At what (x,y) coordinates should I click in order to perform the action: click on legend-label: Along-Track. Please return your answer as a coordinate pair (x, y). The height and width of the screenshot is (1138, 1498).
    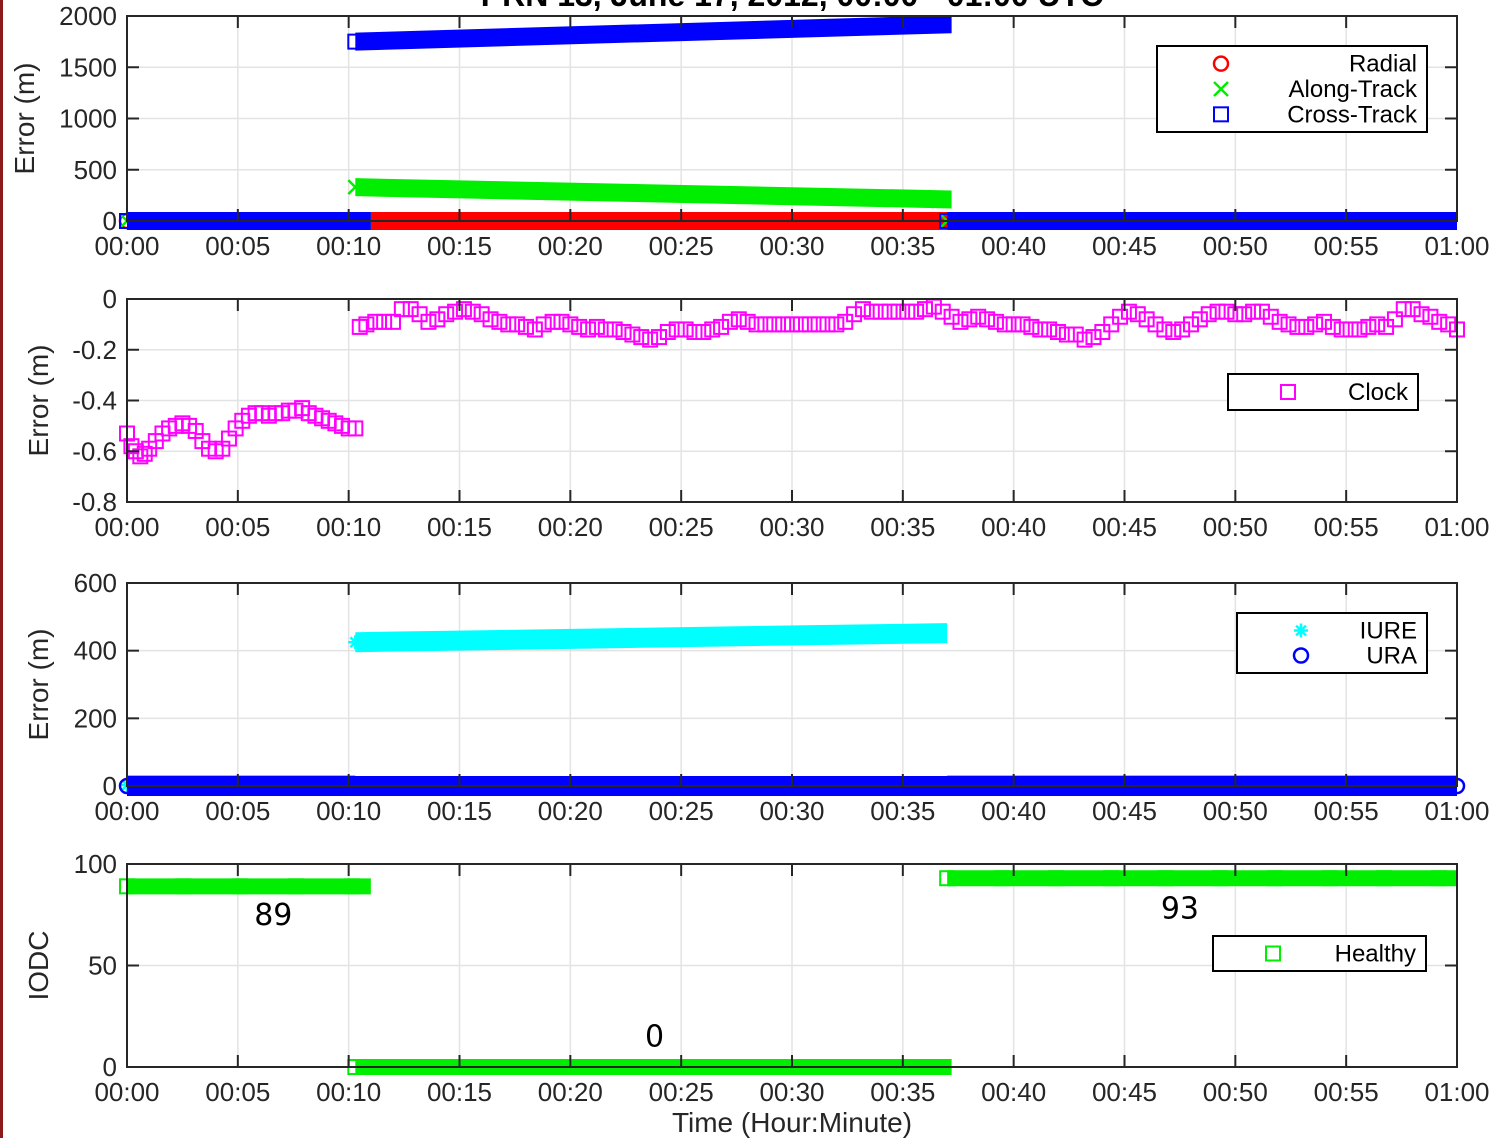
    Looking at the image, I should click on (1353, 89).